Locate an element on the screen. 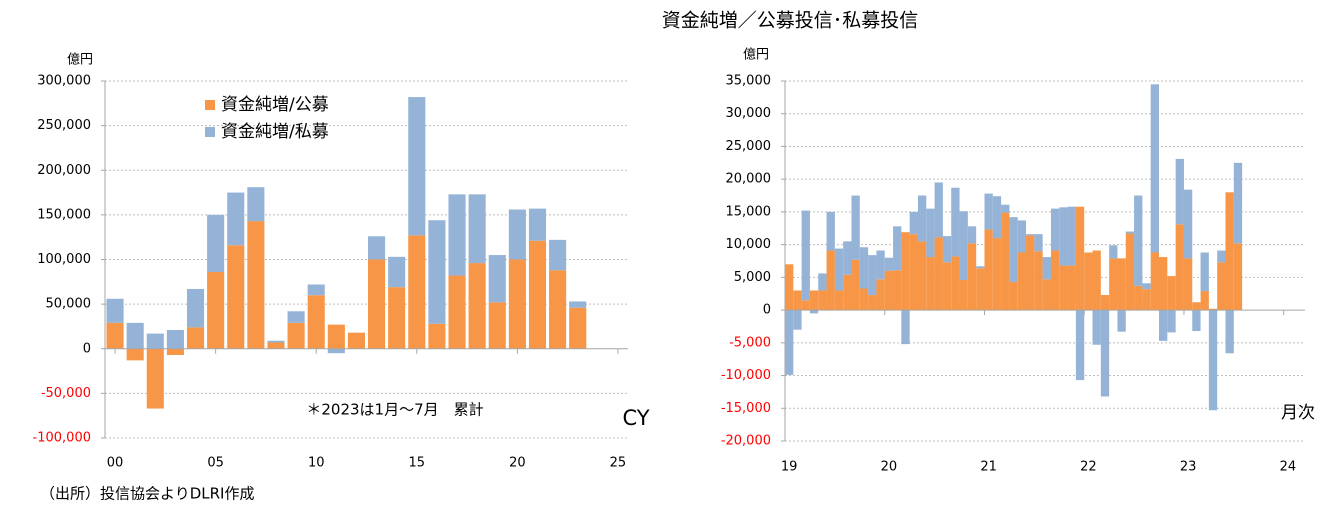 This screenshot has width=1341, height=520. legend-label: 資金純増/公募 is located at coordinates (275, 105).